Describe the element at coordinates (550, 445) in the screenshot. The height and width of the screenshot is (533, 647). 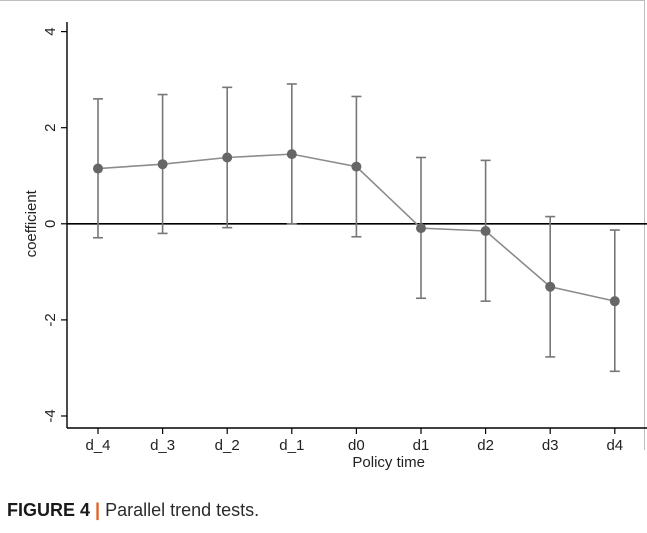
I see `x-tick-label: d3` at that location.